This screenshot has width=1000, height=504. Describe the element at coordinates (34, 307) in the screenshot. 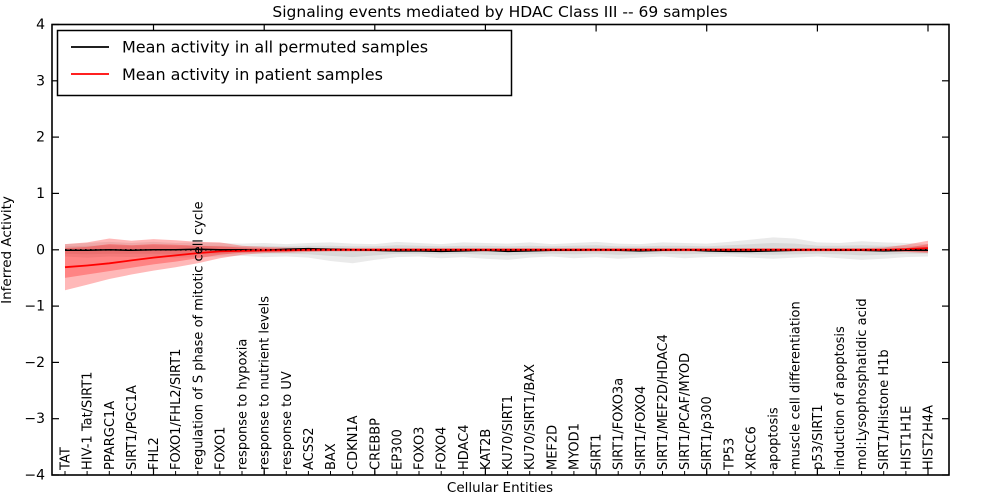

I see `y-tick-label: −1` at that location.